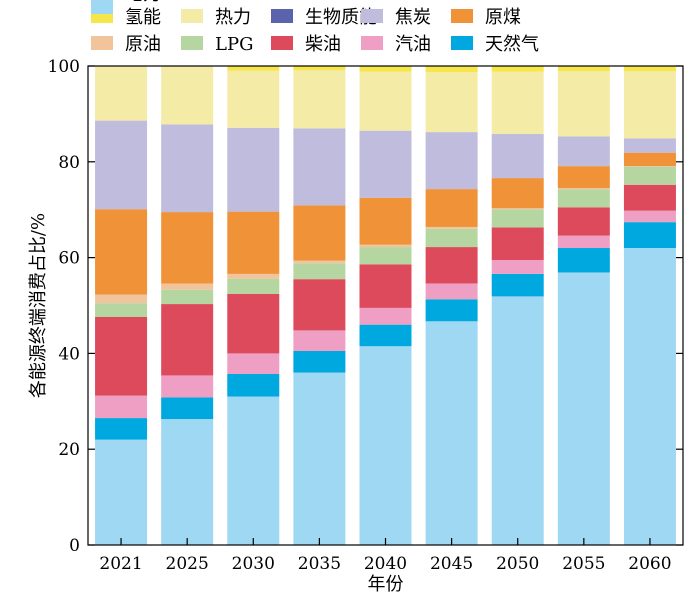 Image resolution: width=700 pixels, height=603 pixels. I want to click on bar-segment-2030-氢能, so click(253, 68).